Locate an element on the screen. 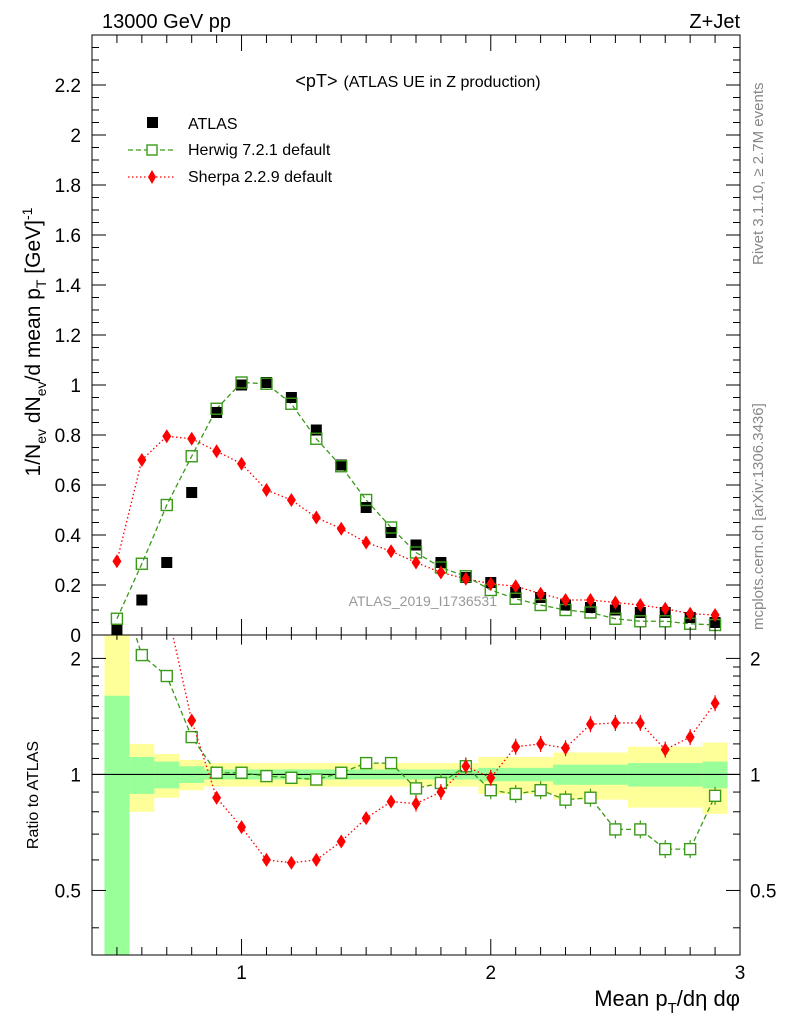  header-left: 13000 GeV pp is located at coordinates (166, 22).